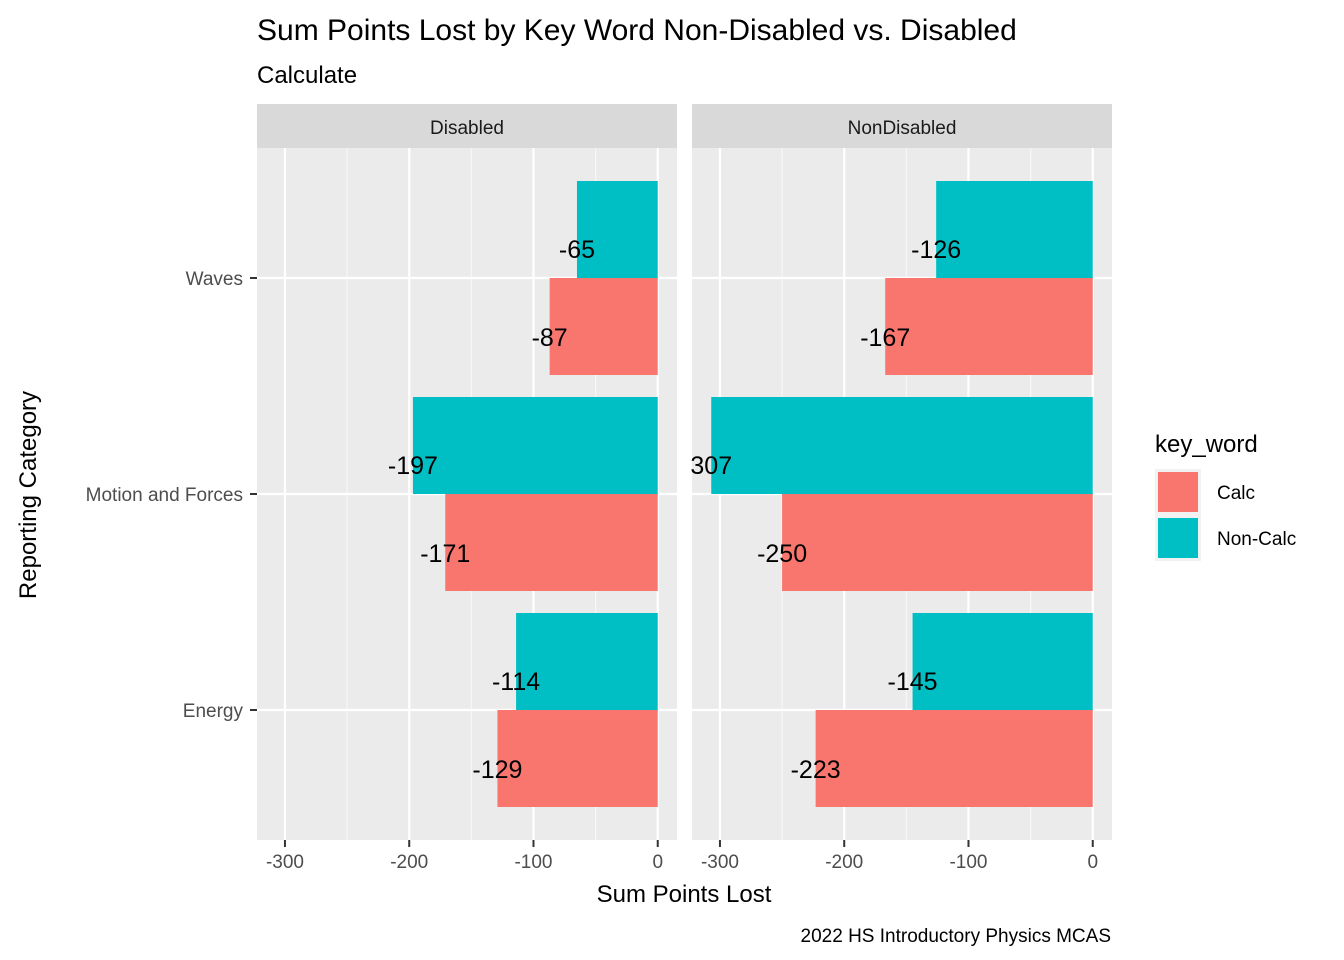  Describe the element at coordinates (956, 936) in the screenshot. I see `chart-caption: 2022 HS Introductory Physics MCAS` at that location.